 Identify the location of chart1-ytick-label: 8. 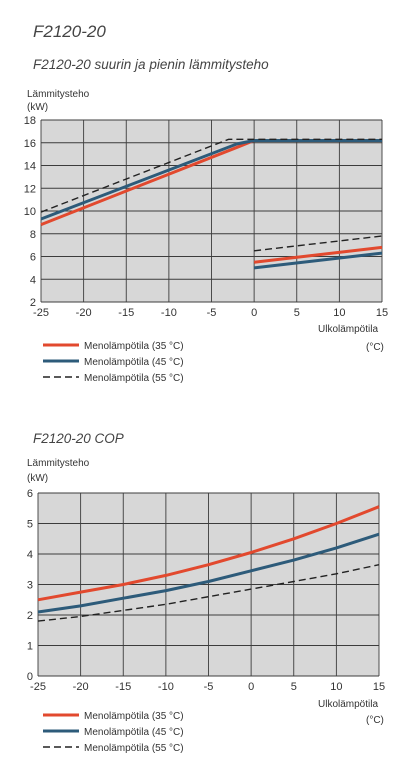
(33, 235).